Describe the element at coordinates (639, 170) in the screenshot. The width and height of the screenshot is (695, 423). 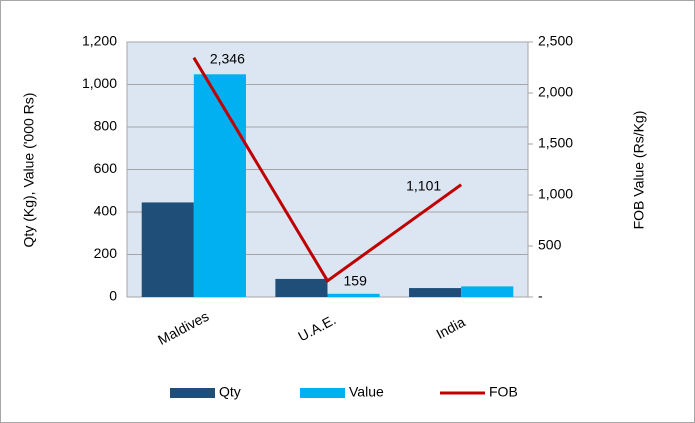
I see `y2-axis-title: FOB Value (Rs/Kg)` at that location.